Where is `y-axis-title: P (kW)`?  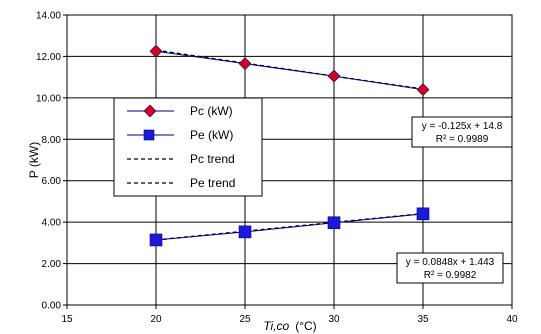
y-axis-title: P (kW) is located at coordinates (34, 160).